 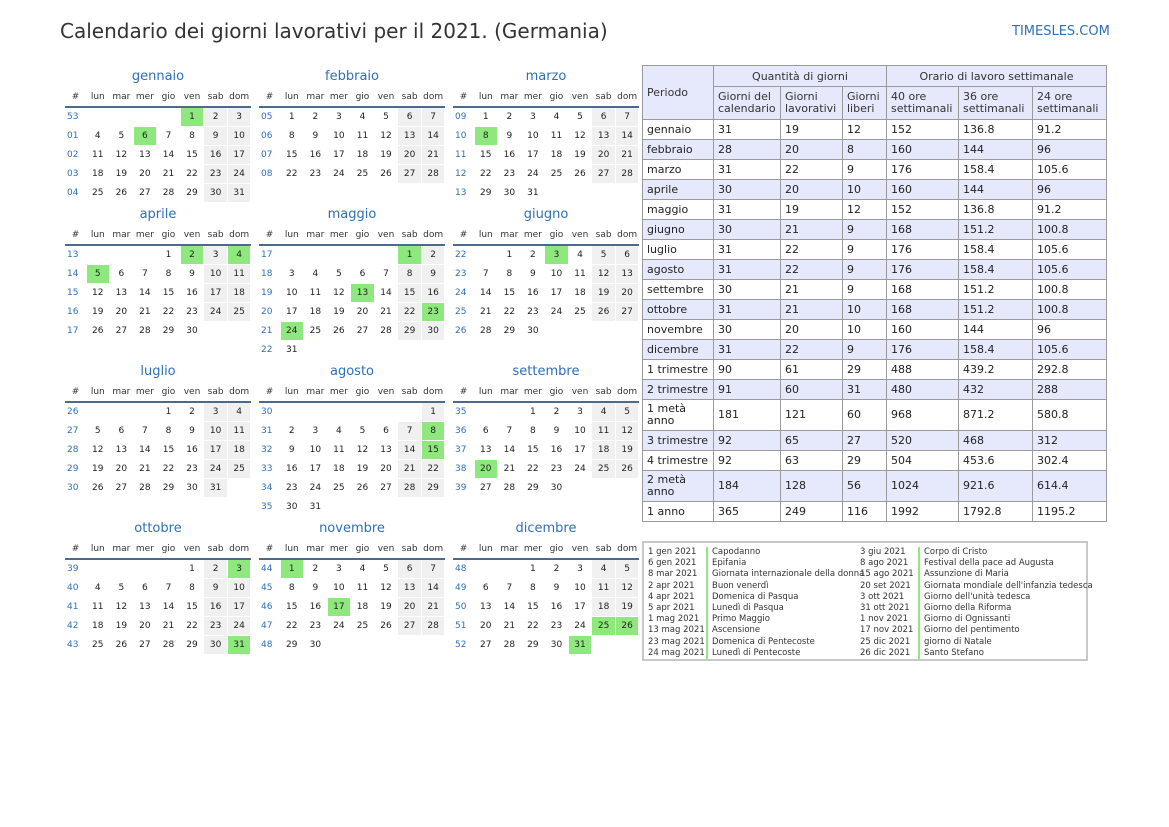 What do you see at coordinates (556, 274) in the screenshot?
I see `day-cell: 10` at bounding box center [556, 274].